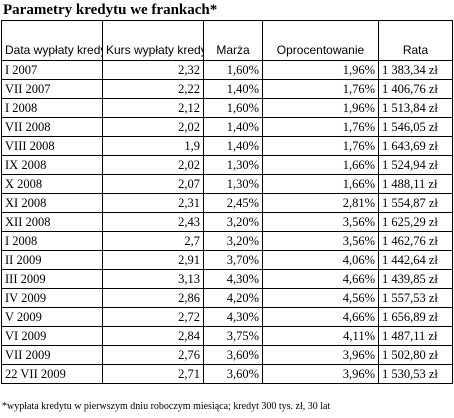 The image size is (454, 418). I want to click on table-row: V 2009 2,72 4,30% 4,66% 1 656,89 zł, so click(227, 317).